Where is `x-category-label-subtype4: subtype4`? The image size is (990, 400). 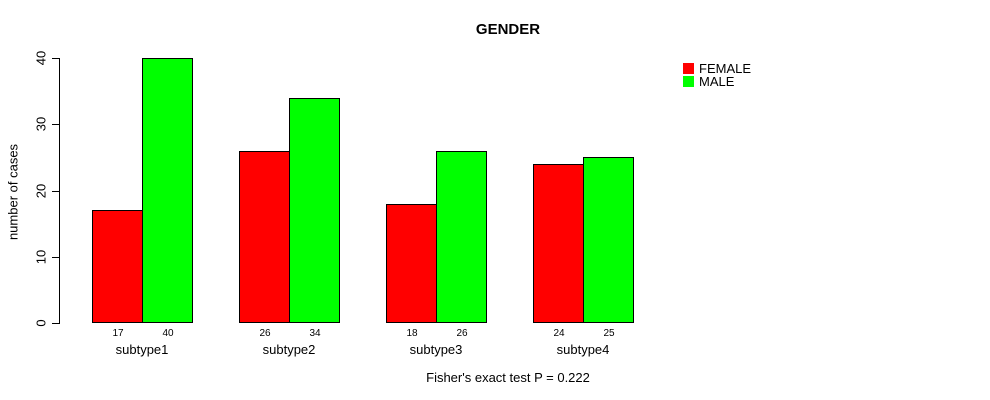 x-category-label-subtype4: subtype4 is located at coordinates (583, 349).